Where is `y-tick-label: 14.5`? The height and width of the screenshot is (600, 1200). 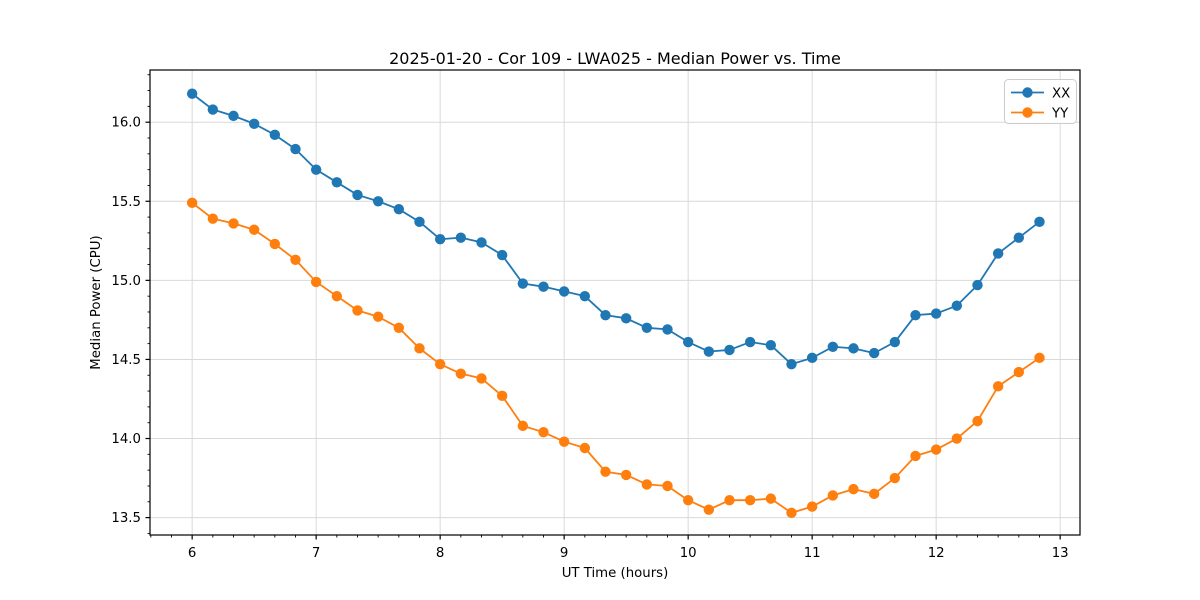 y-tick-label: 14.5 is located at coordinates (126, 360).